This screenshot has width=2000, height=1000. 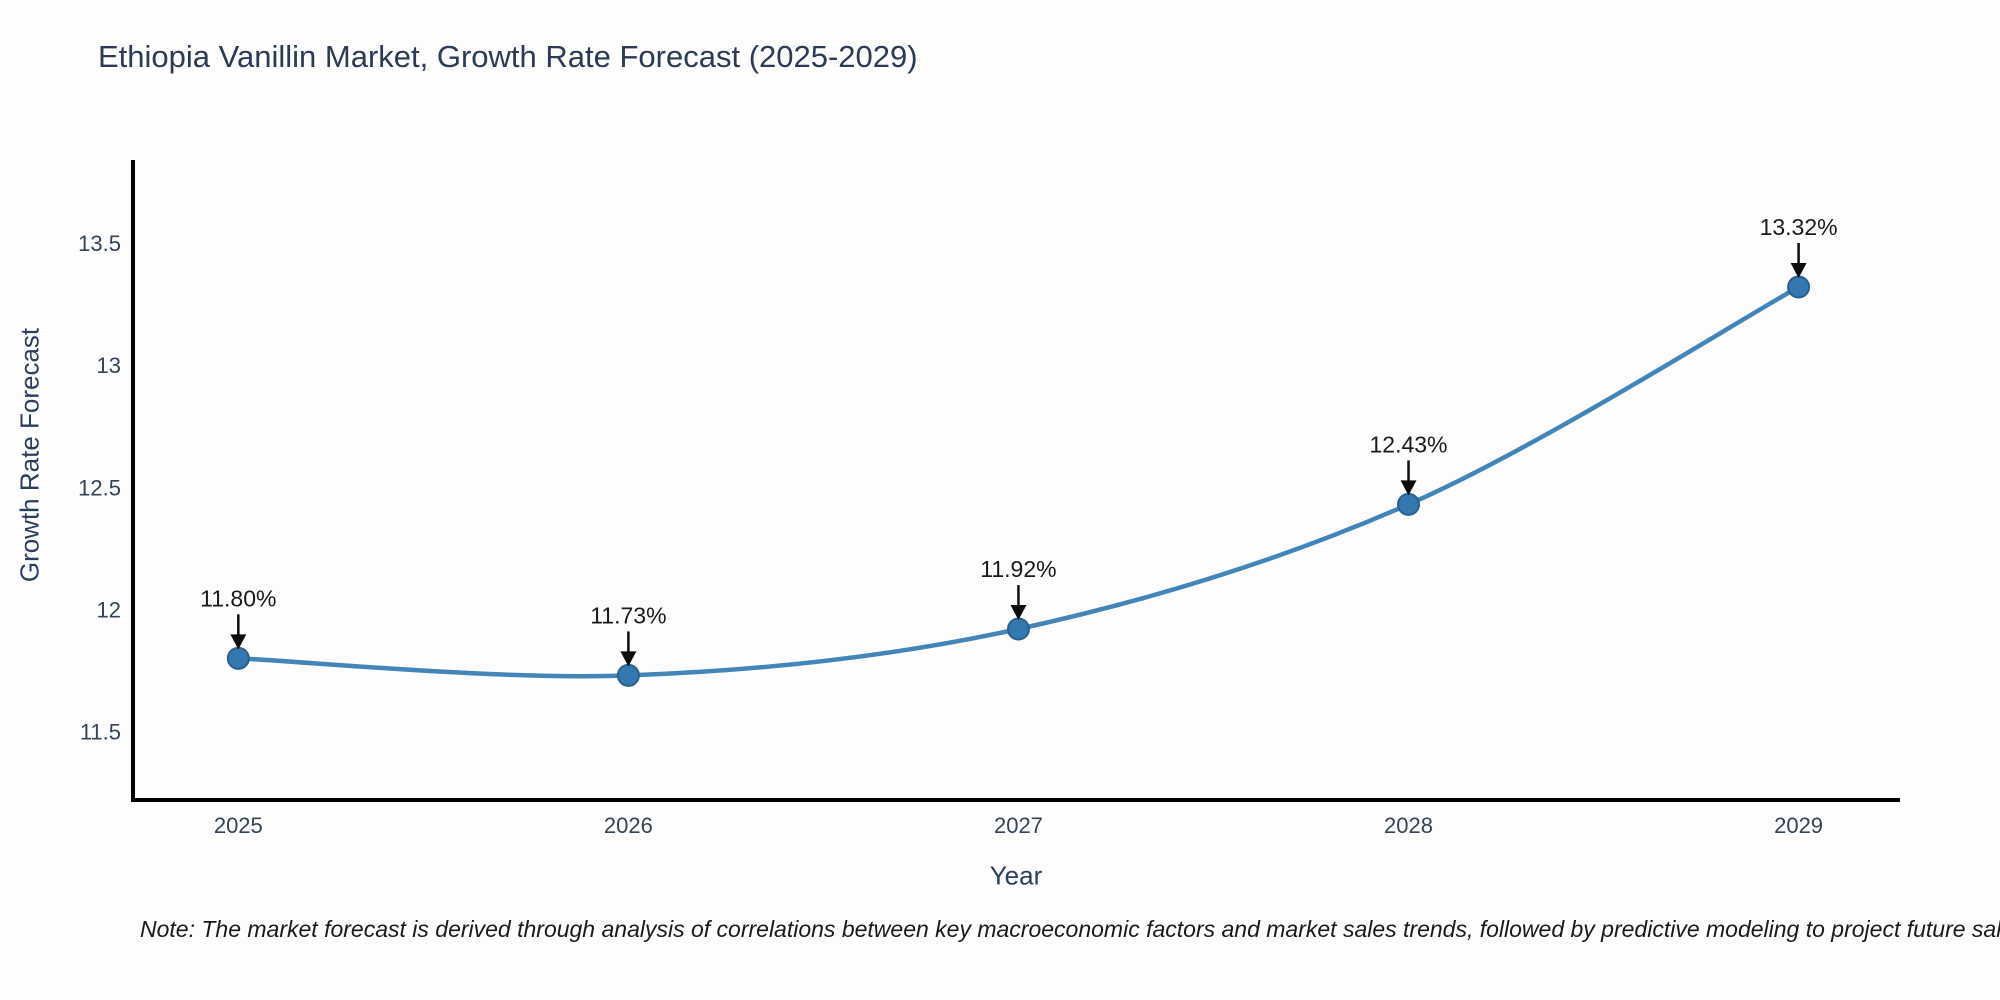 What do you see at coordinates (628, 615) in the screenshot?
I see `data-point-label-2026: 11.73%` at bounding box center [628, 615].